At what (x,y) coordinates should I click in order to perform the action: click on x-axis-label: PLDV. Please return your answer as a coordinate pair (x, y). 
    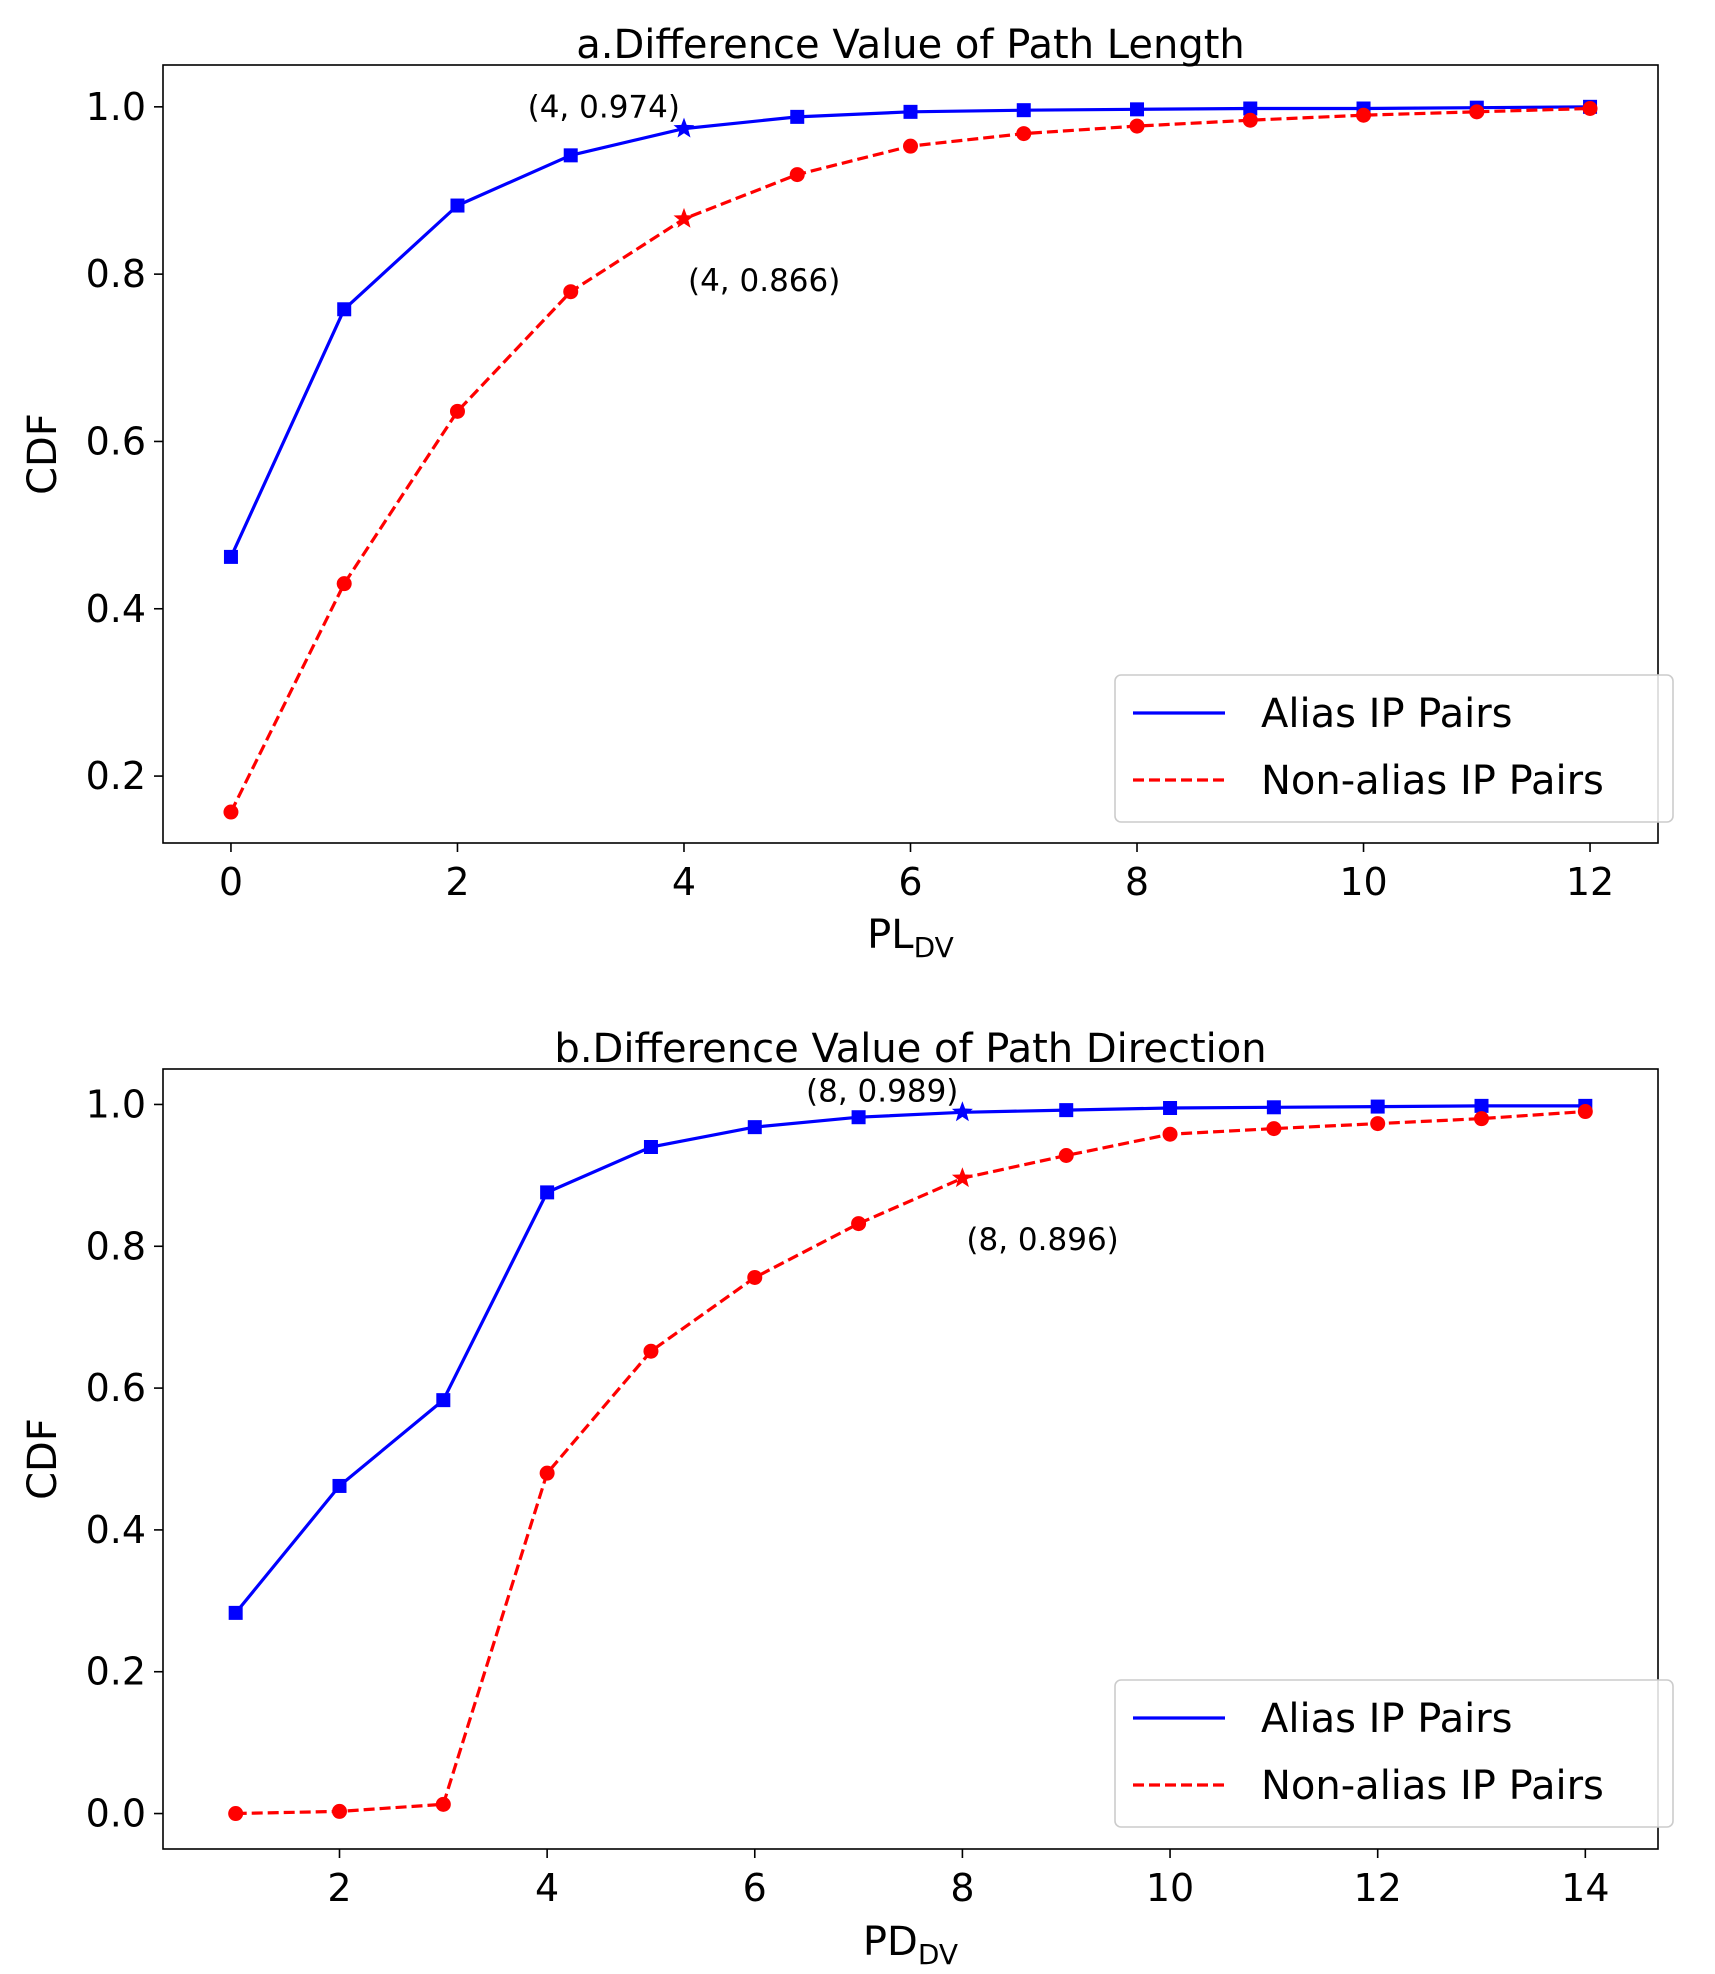
    Looking at the image, I should click on (910, 938).